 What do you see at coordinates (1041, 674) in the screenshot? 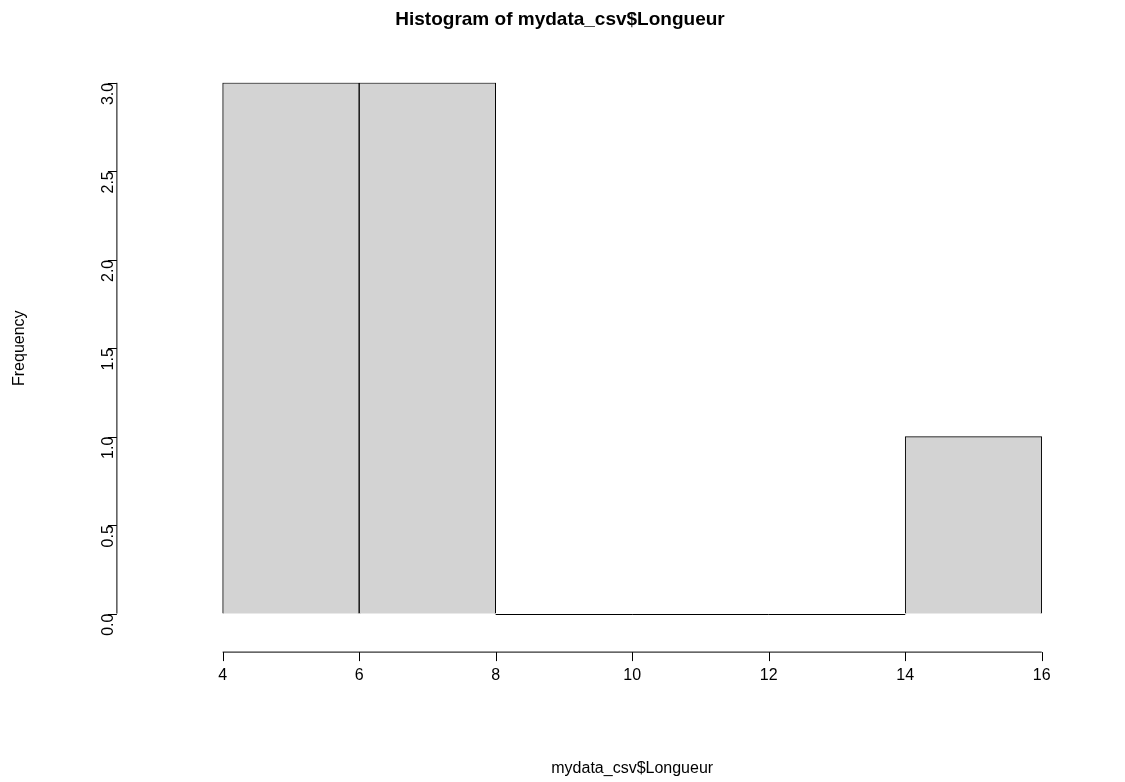
I see `x-tick-label: 16` at bounding box center [1041, 674].